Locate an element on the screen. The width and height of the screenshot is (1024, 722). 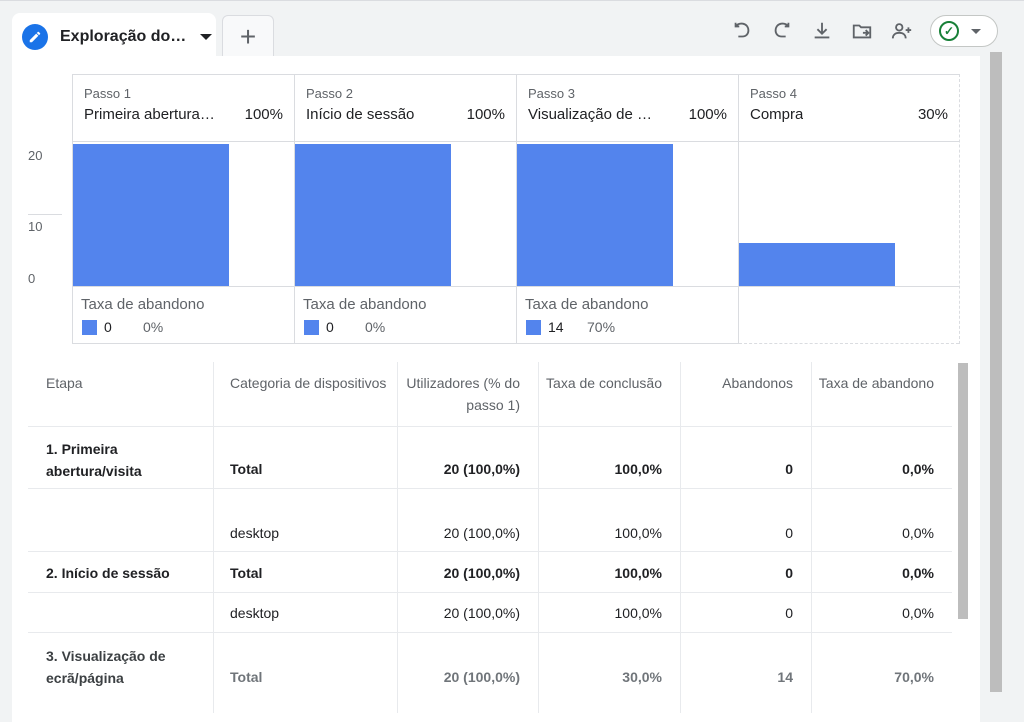
stage-cell: 3. Visualização de ecrã/página is located at coordinates (121, 673).